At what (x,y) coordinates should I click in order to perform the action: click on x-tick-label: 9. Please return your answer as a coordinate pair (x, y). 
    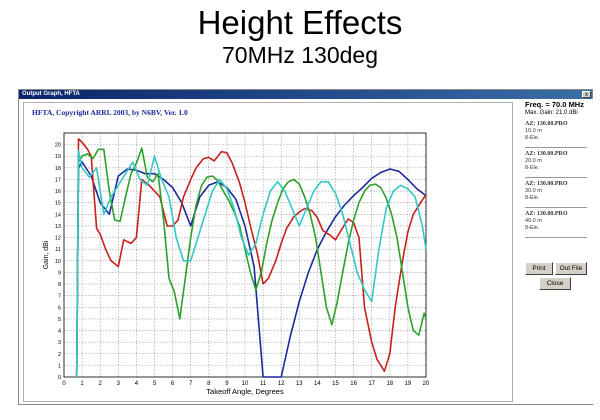
    Looking at the image, I should click on (227, 384).